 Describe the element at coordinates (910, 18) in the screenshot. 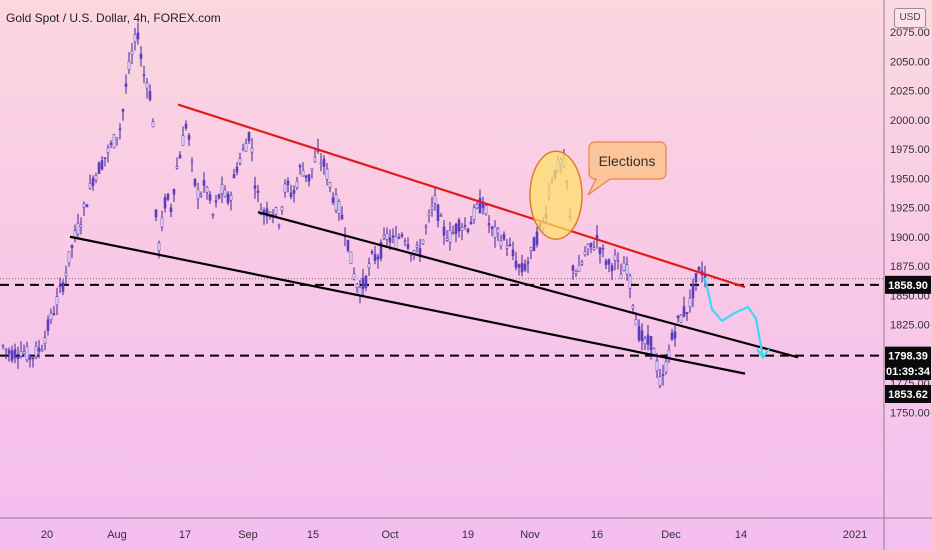

I see `currency-button: USD` at that location.